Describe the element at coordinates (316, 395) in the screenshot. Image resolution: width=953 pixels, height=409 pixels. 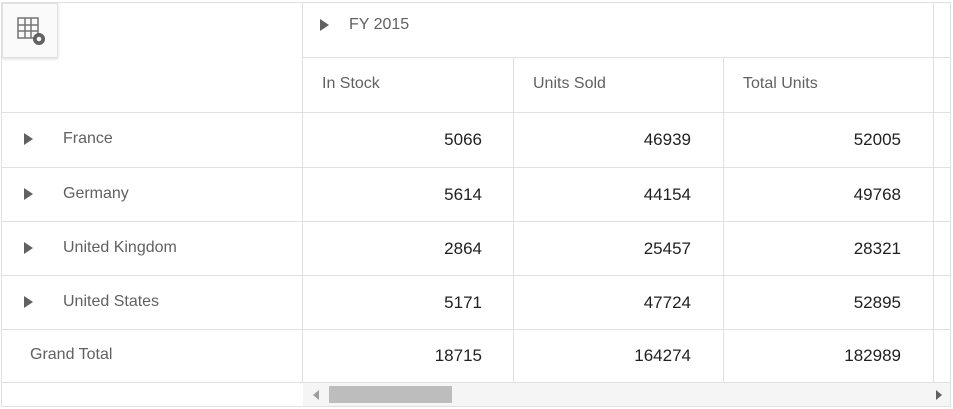
I see `scroll-left-icon` at that location.